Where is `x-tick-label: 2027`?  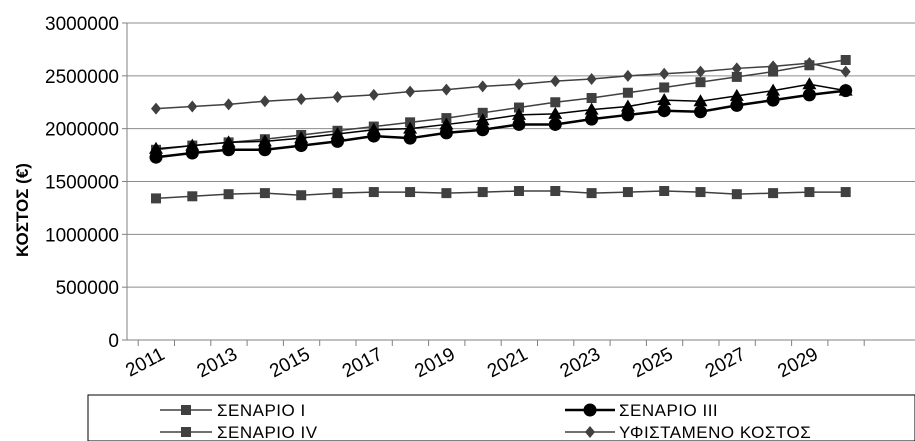
x-tick-label: 2027 is located at coordinates (725, 363).